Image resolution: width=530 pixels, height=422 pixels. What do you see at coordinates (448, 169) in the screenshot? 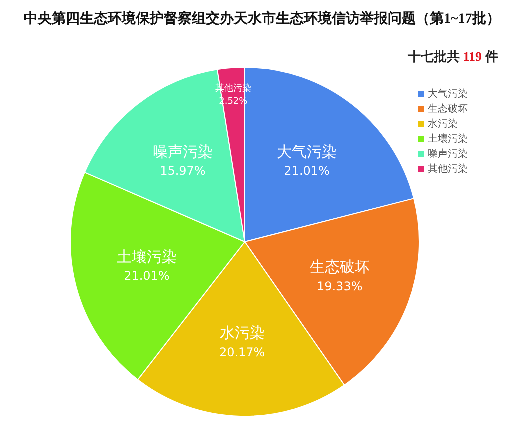
I see `legend-label: 其他污染` at bounding box center [448, 169].